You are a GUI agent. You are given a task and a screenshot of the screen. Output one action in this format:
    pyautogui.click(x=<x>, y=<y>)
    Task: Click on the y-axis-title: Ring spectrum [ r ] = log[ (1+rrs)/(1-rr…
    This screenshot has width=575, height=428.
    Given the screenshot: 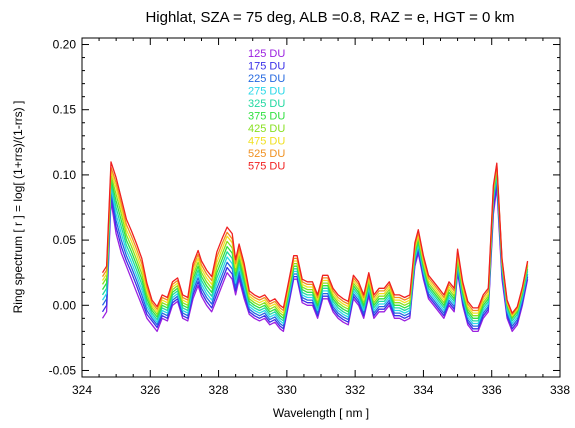 What is the action you would take?
    pyautogui.click(x=18, y=207)
    